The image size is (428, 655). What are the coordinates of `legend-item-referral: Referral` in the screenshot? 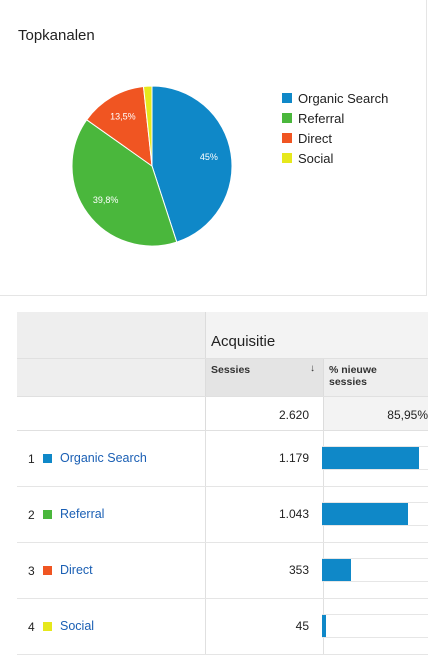 It's located at (335, 118).